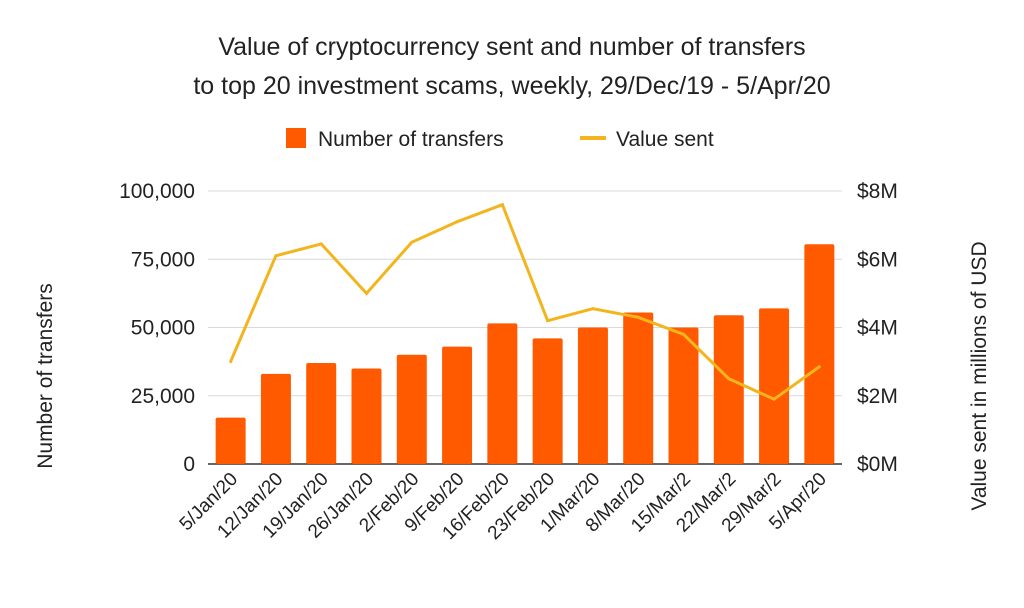 Image resolution: width=1024 pixels, height=608 pixels. I want to click on left-tick-label: 75,000, so click(163, 259).